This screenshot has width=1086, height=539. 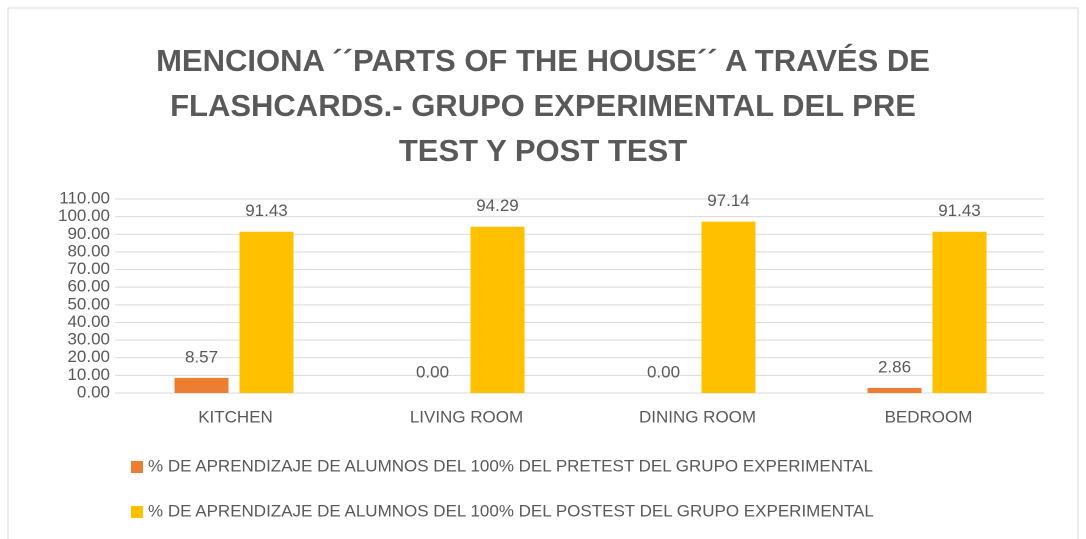 I want to click on x-tick-label: KITCHEN, so click(x=235, y=416).